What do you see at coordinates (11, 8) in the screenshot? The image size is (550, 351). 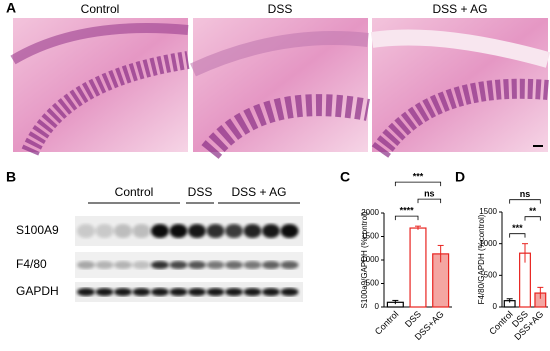 I see `panel-label: A` at bounding box center [11, 8].